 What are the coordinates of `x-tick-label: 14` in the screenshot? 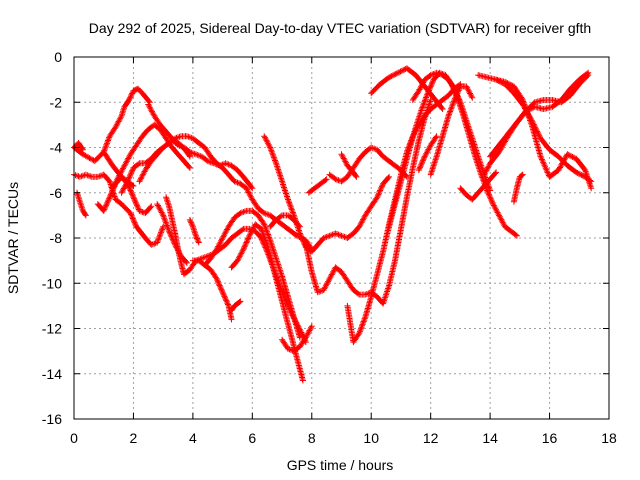 It's located at (490, 438).